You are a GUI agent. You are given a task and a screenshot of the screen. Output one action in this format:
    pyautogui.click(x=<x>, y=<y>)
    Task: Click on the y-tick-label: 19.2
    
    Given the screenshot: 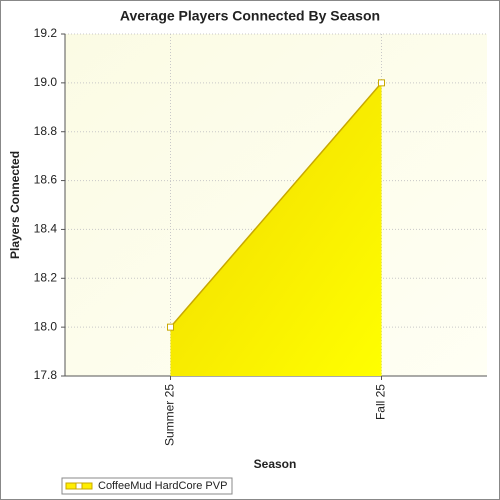 What is the action you would take?
    pyautogui.click(x=46, y=33)
    